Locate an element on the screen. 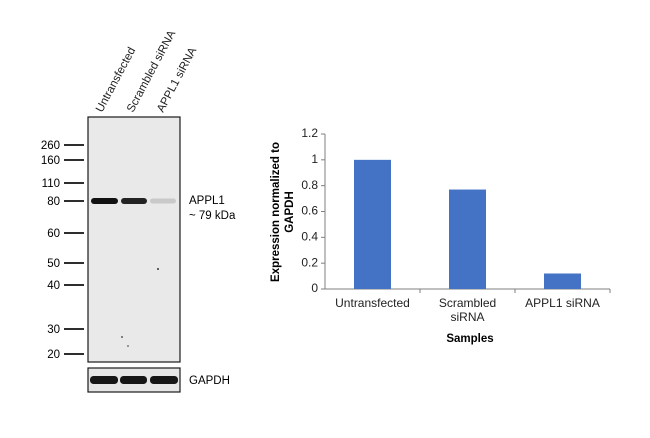 This screenshot has width=650, height=438. y-tick-label: 0.6 is located at coordinates (309, 211).